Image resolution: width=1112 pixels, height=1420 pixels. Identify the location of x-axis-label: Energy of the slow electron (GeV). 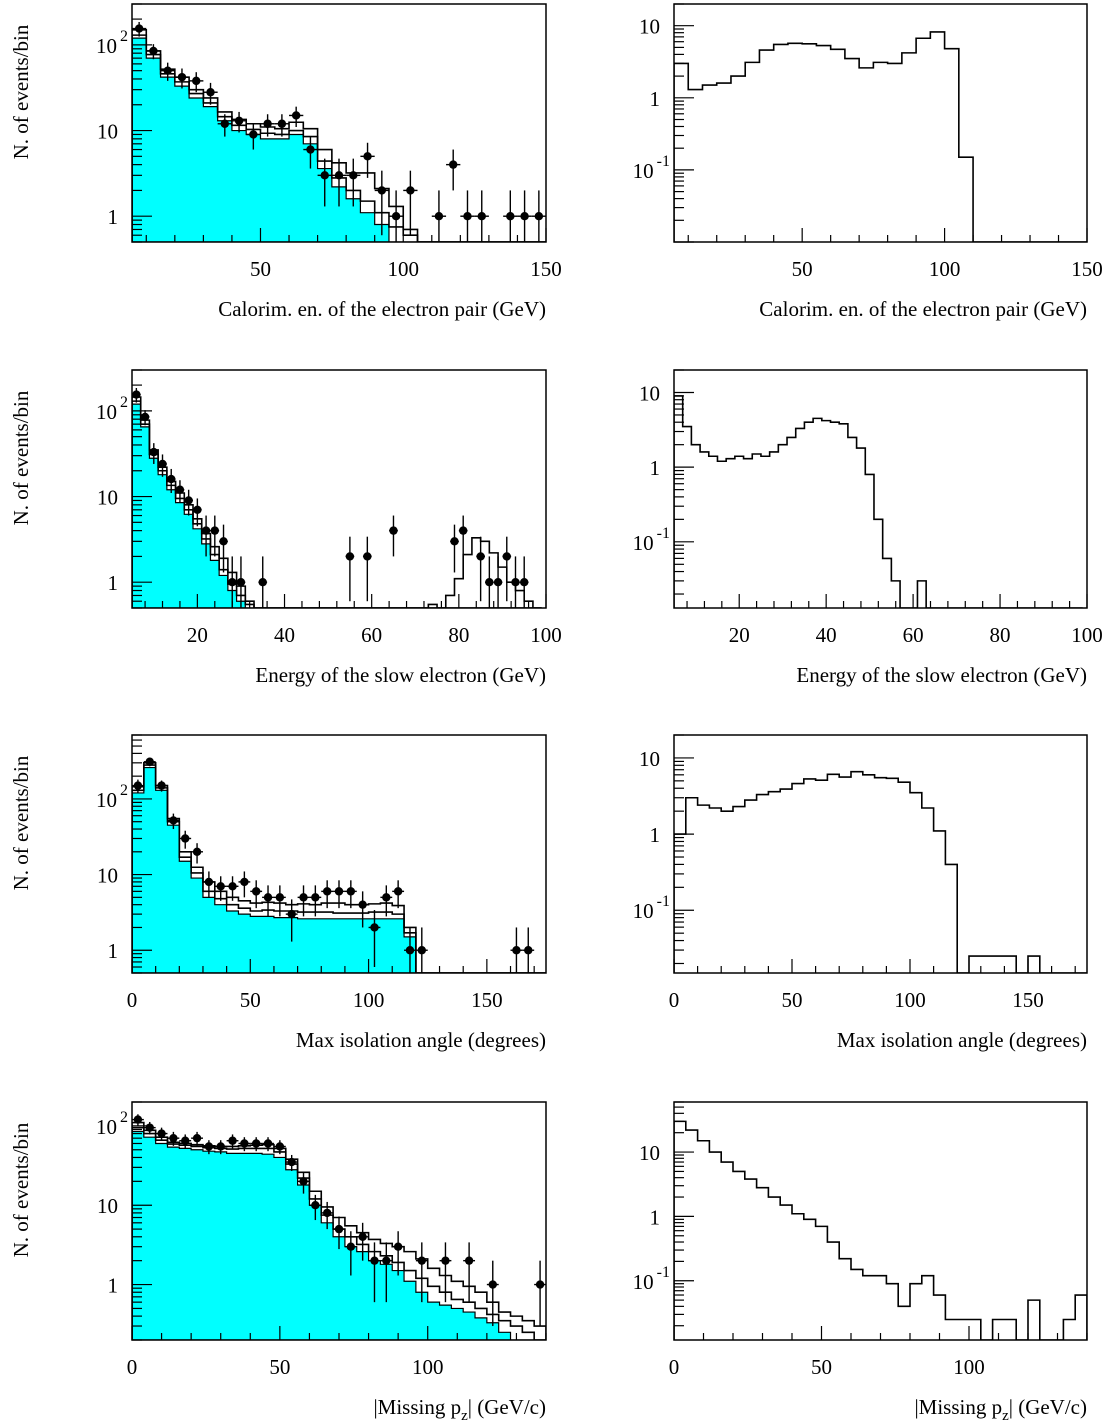
(400, 675).